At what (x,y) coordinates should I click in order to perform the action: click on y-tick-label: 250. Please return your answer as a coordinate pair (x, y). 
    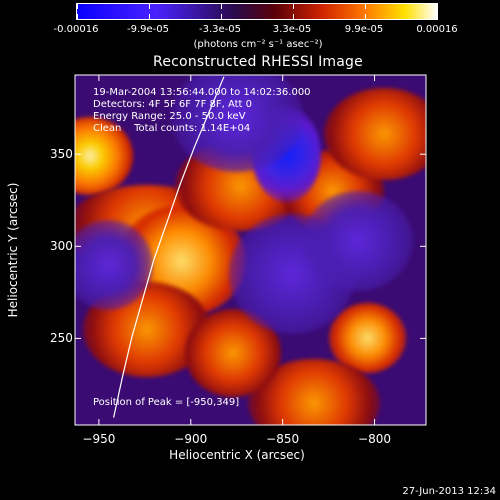
    Looking at the image, I should click on (61, 338).